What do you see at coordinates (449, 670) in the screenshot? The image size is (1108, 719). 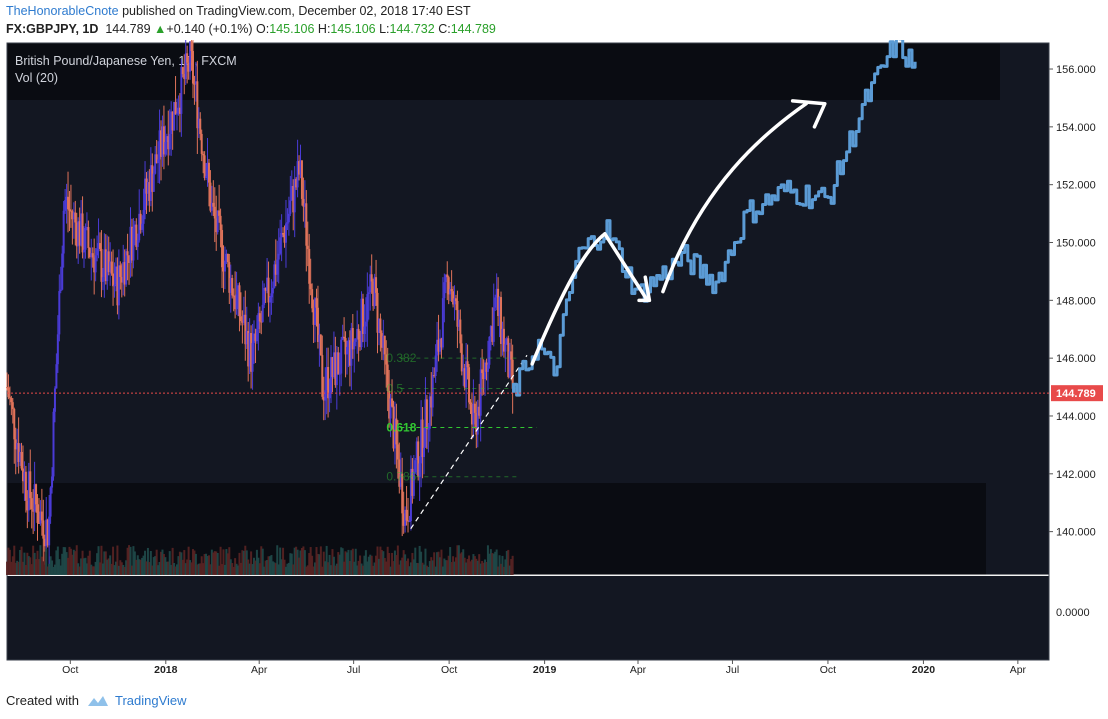 I see `x-tick-label: Oct` at bounding box center [449, 670].